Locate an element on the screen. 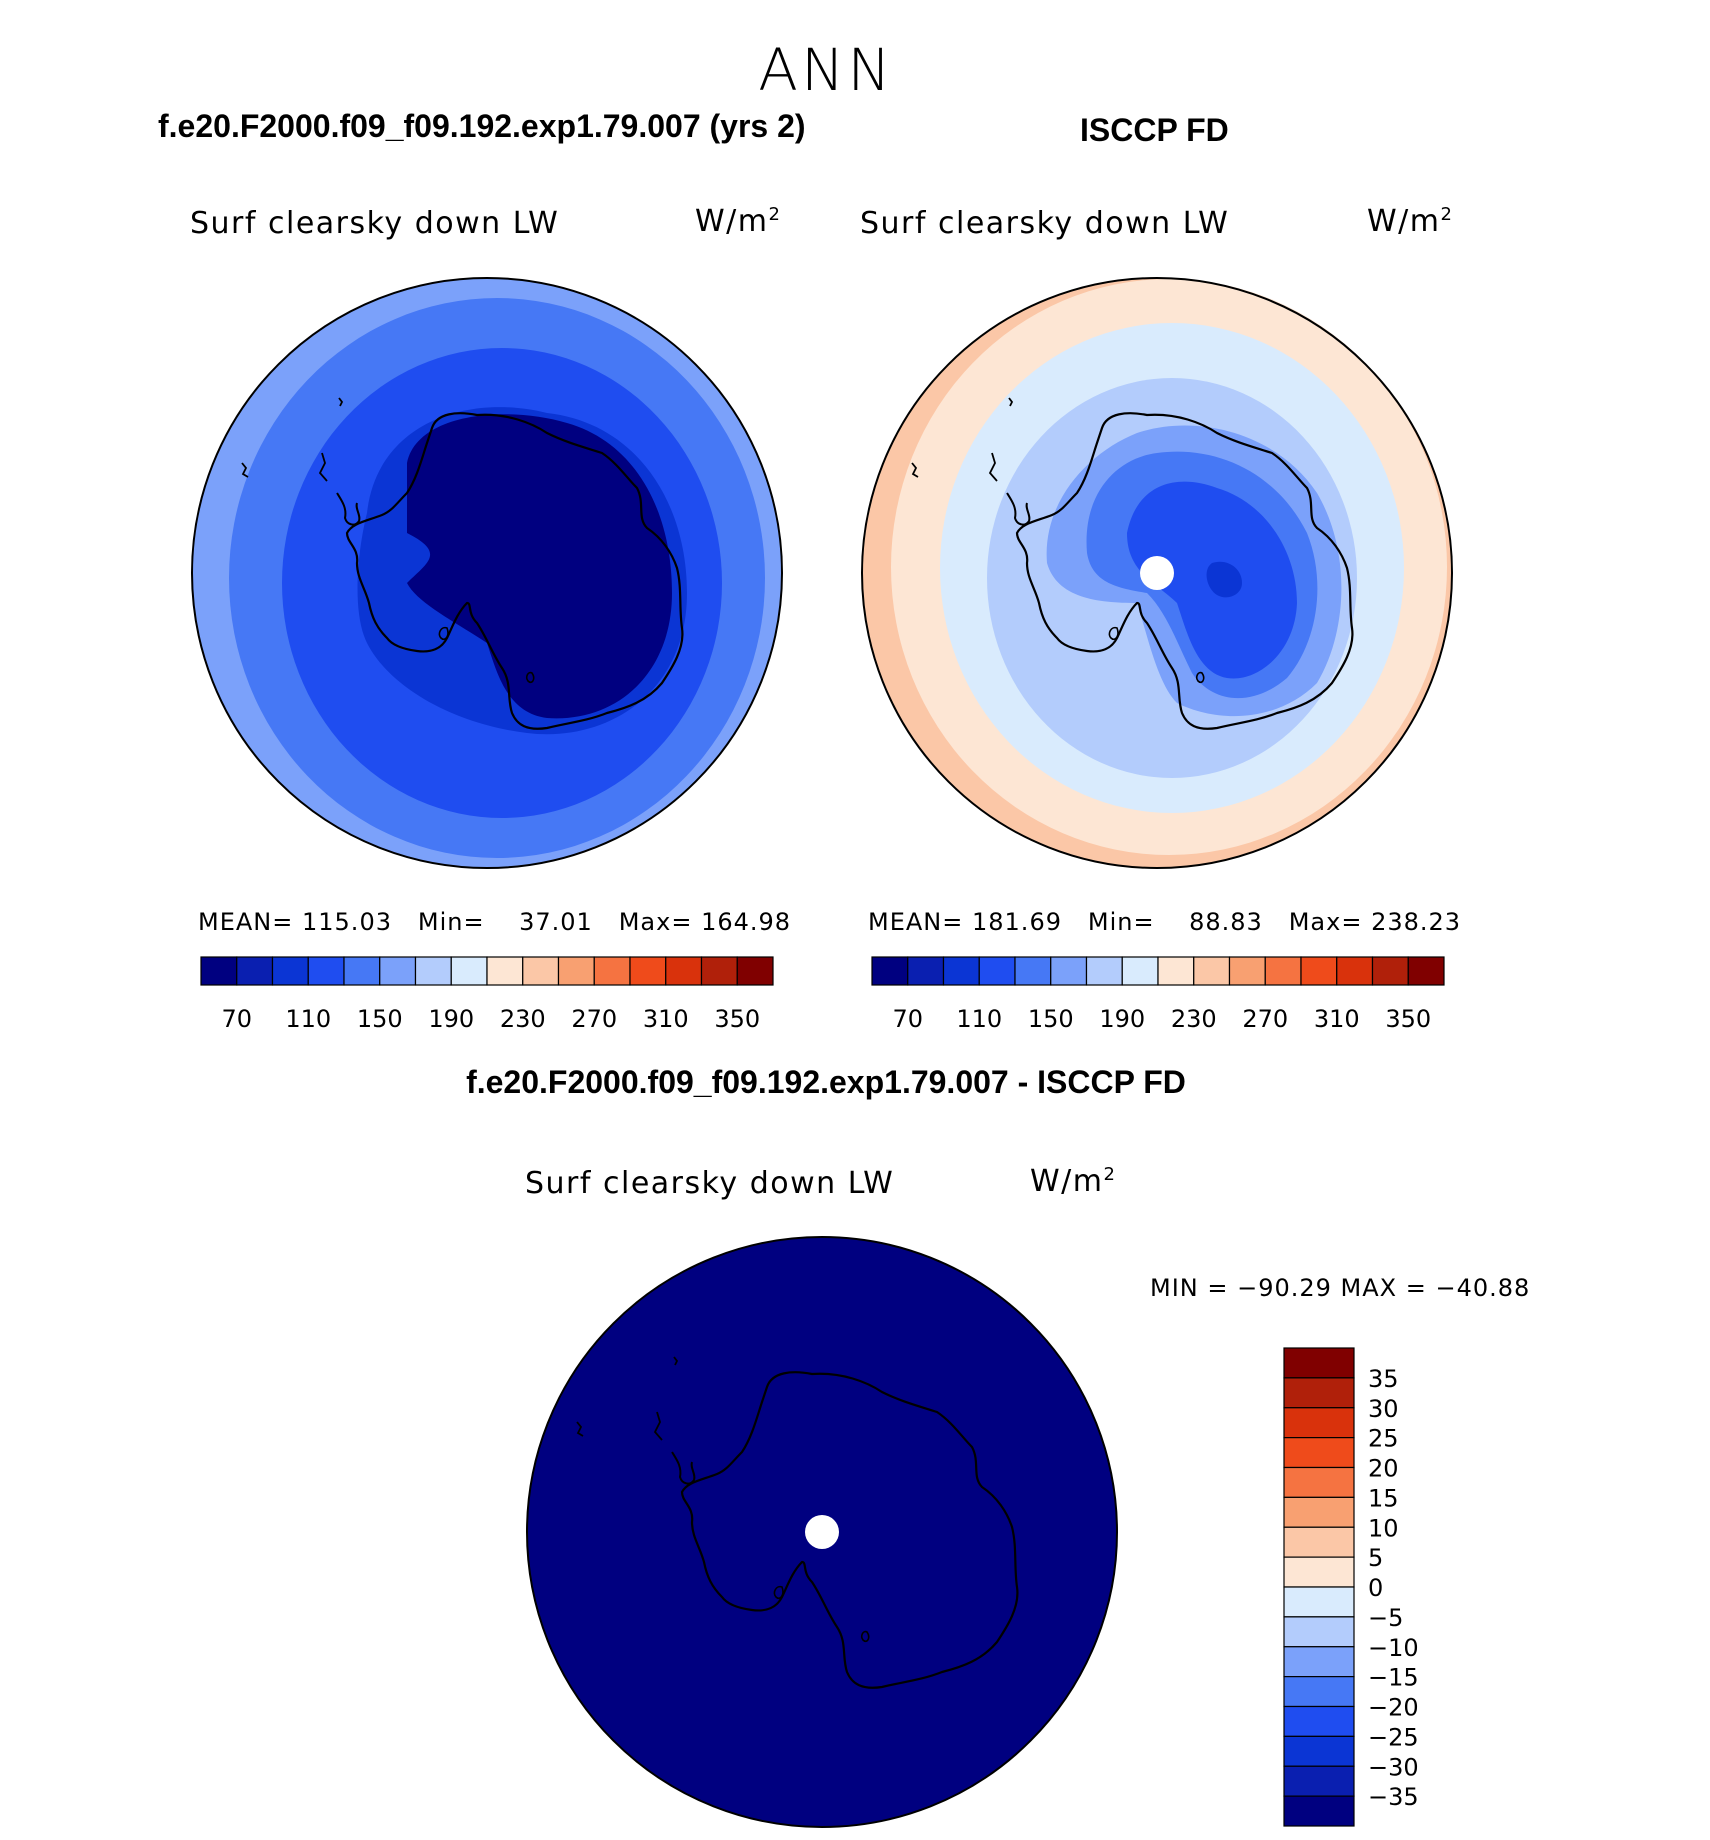  obs-variable-label: Surf clearsky down LW is located at coordinates (1045, 223).